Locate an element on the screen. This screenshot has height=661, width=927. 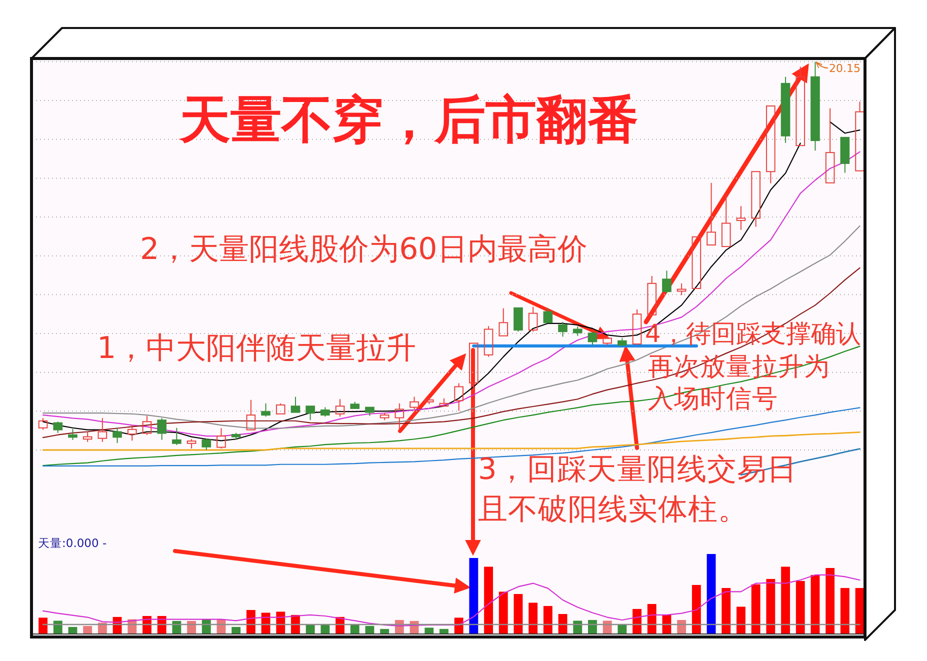
annotation: 20.15 is located at coordinates (844, 68).